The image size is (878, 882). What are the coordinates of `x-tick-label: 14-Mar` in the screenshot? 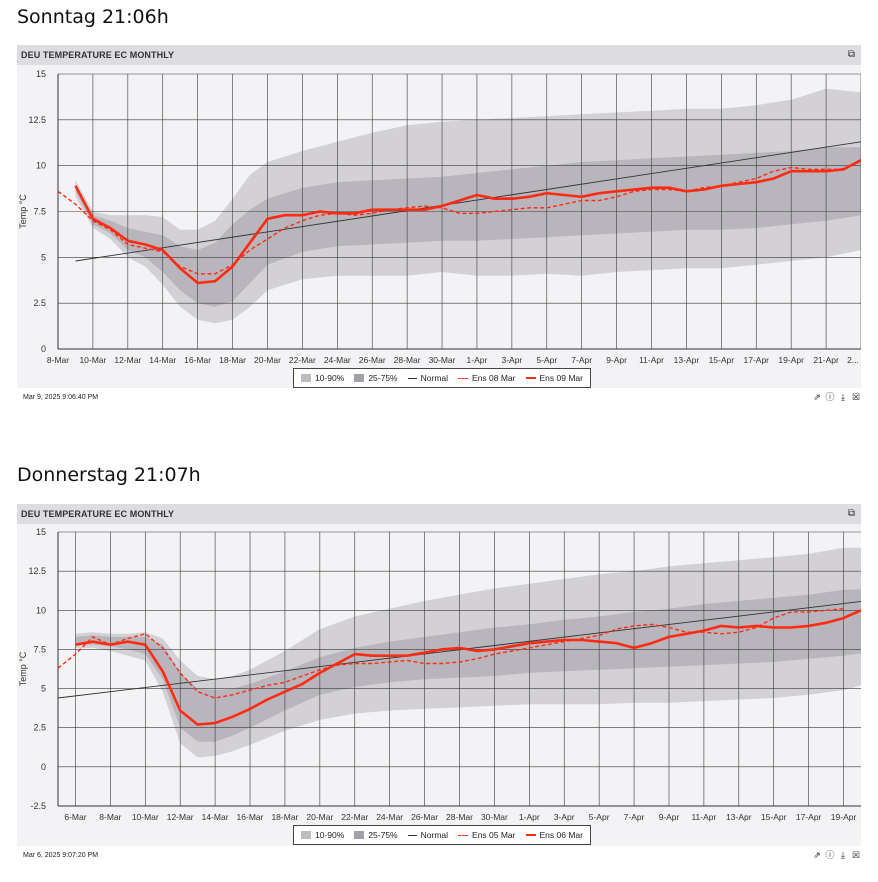 It's located at (162, 360).